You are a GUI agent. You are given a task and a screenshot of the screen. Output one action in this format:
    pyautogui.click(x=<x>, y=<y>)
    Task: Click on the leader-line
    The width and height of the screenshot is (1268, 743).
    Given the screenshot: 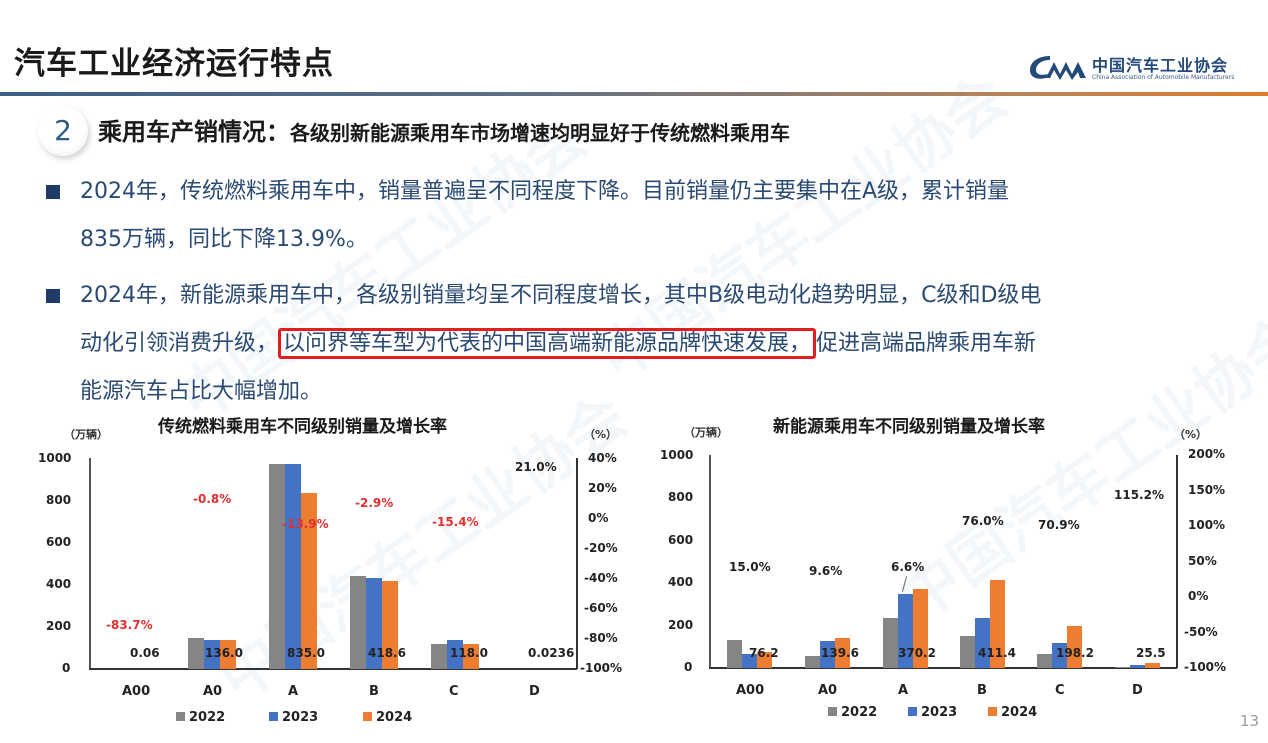 What is the action you would take?
    pyautogui.click(x=904, y=584)
    